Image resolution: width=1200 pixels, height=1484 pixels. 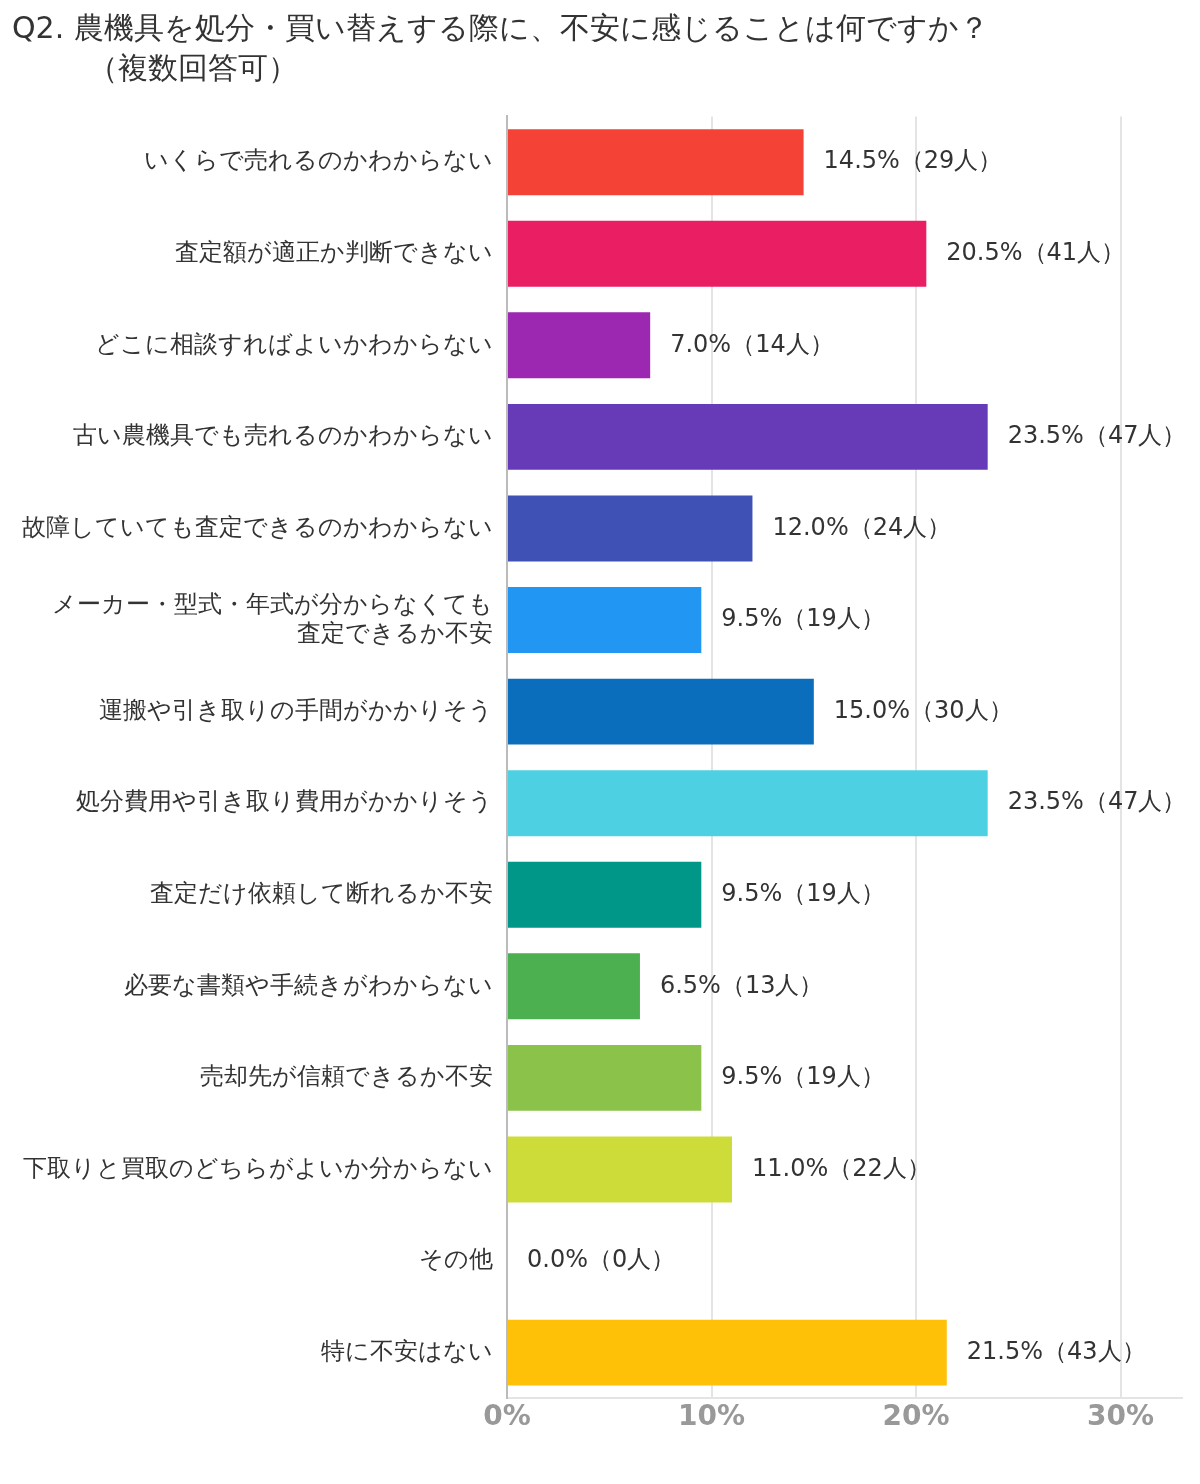 What do you see at coordinates (1121, 1416) in the screenshot?
I see `x-tick-label: 30%` at bounding box center [1121, 1416].